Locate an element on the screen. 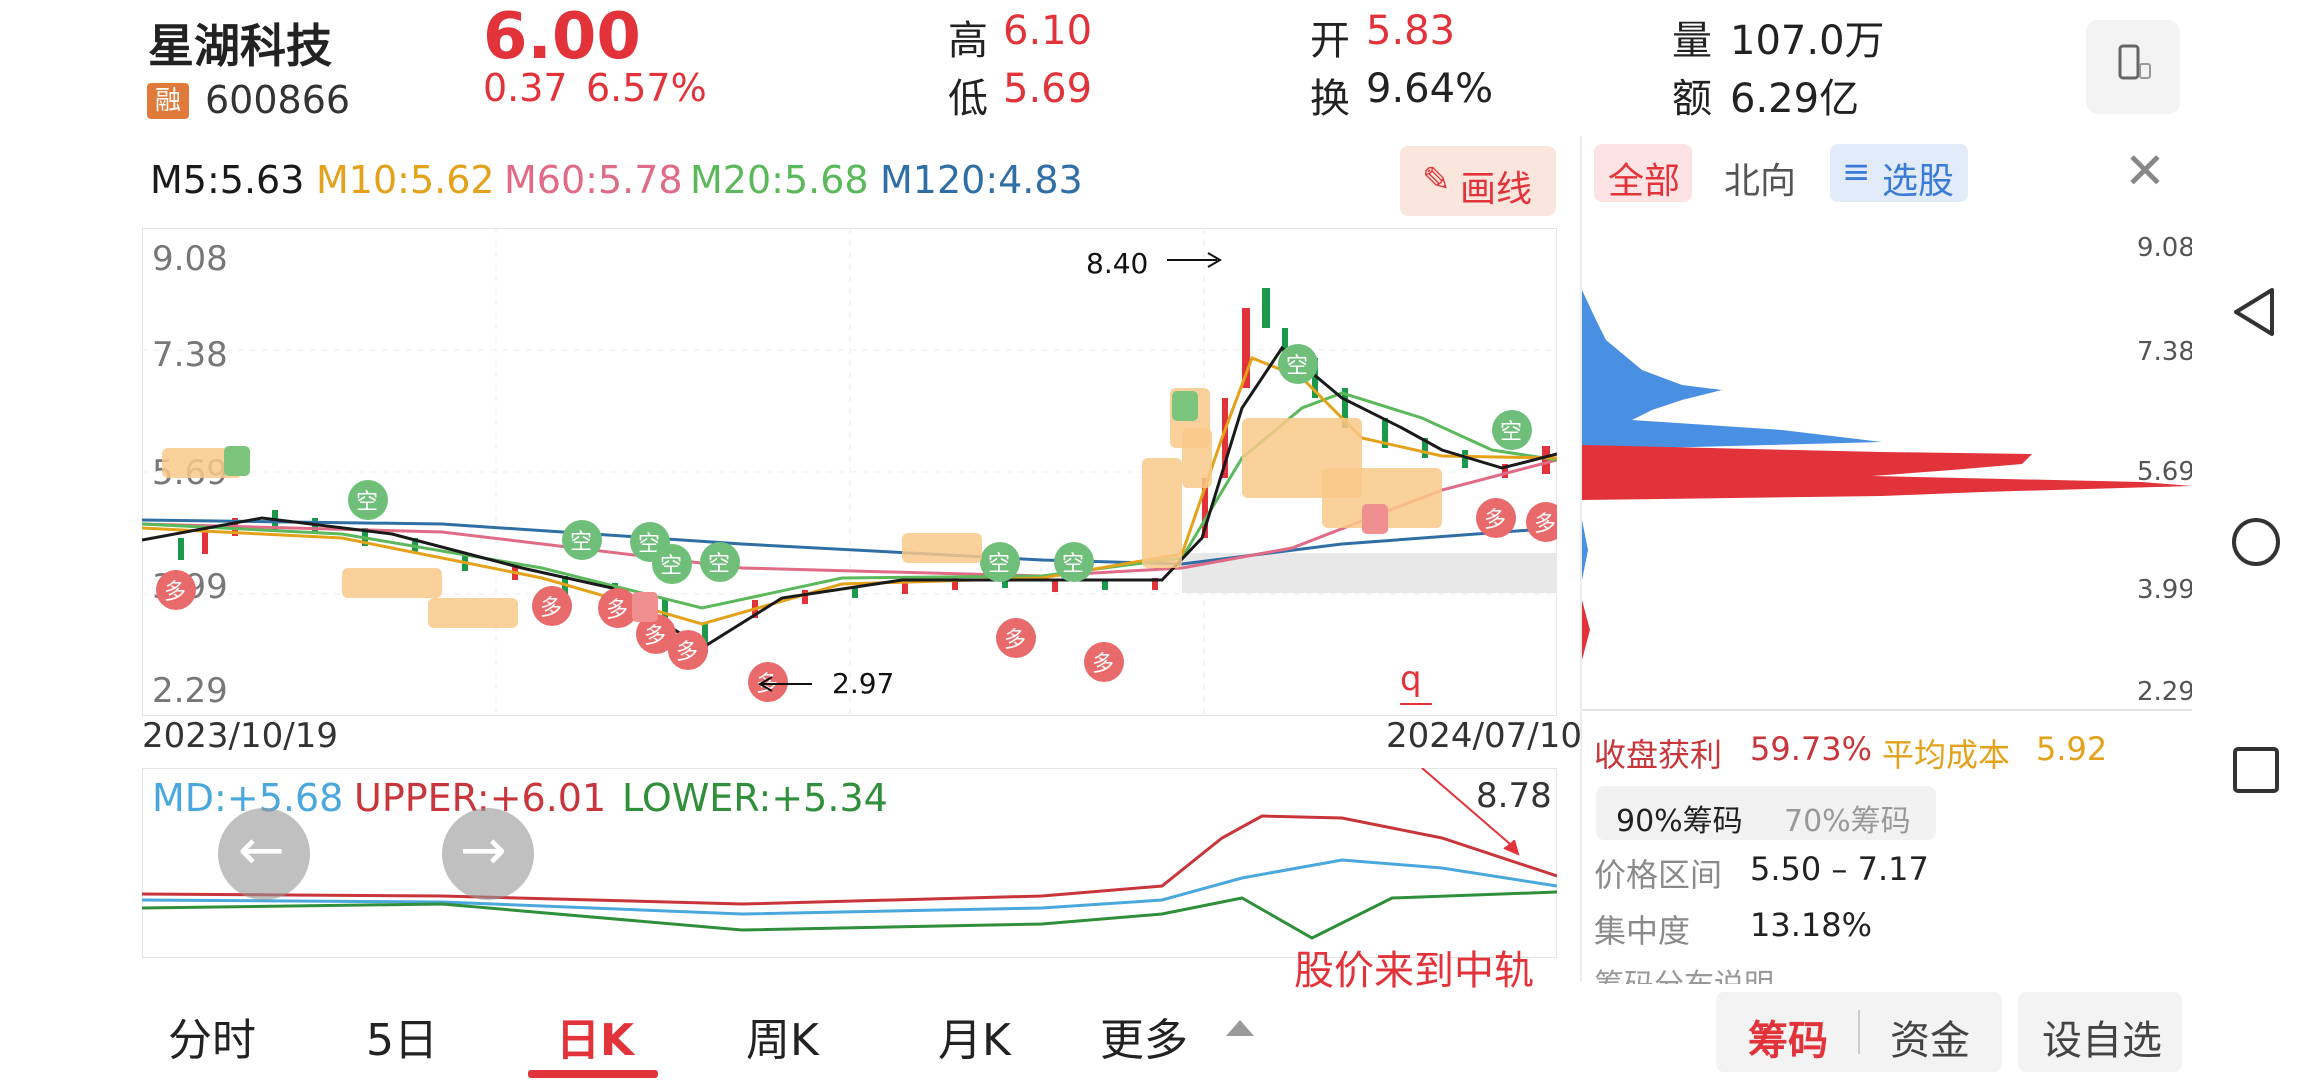 The height and width of the screenshot is (1080, 2310). stock-name: 星湖科技 is located at coordinates (240, 46).